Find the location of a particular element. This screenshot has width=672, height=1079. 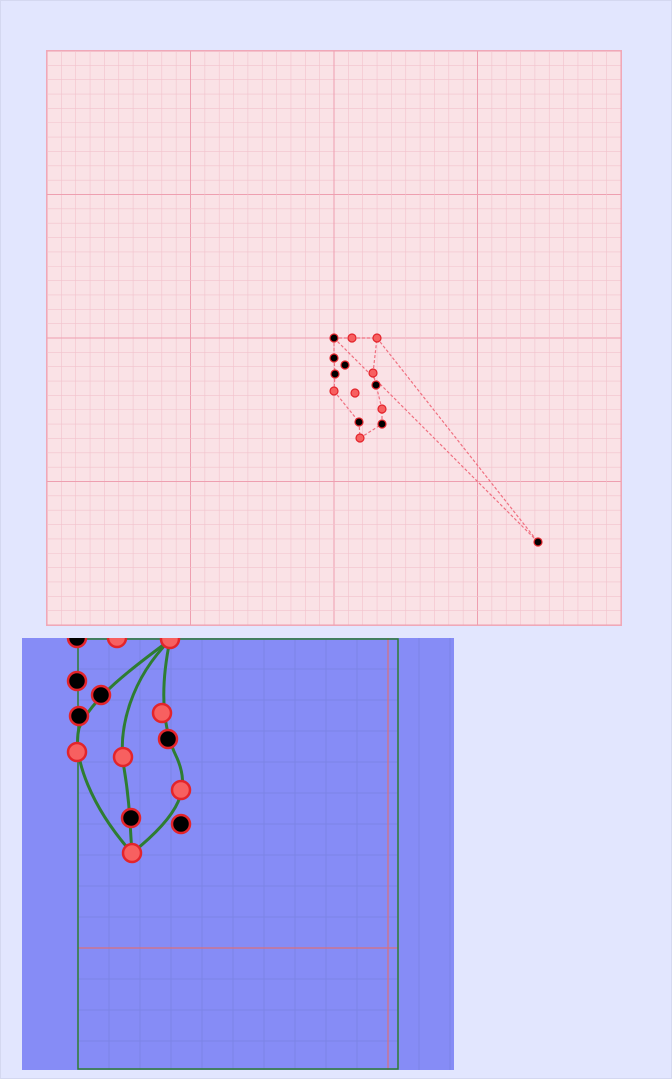

overview-nodes is located at coordinates (436, 440).